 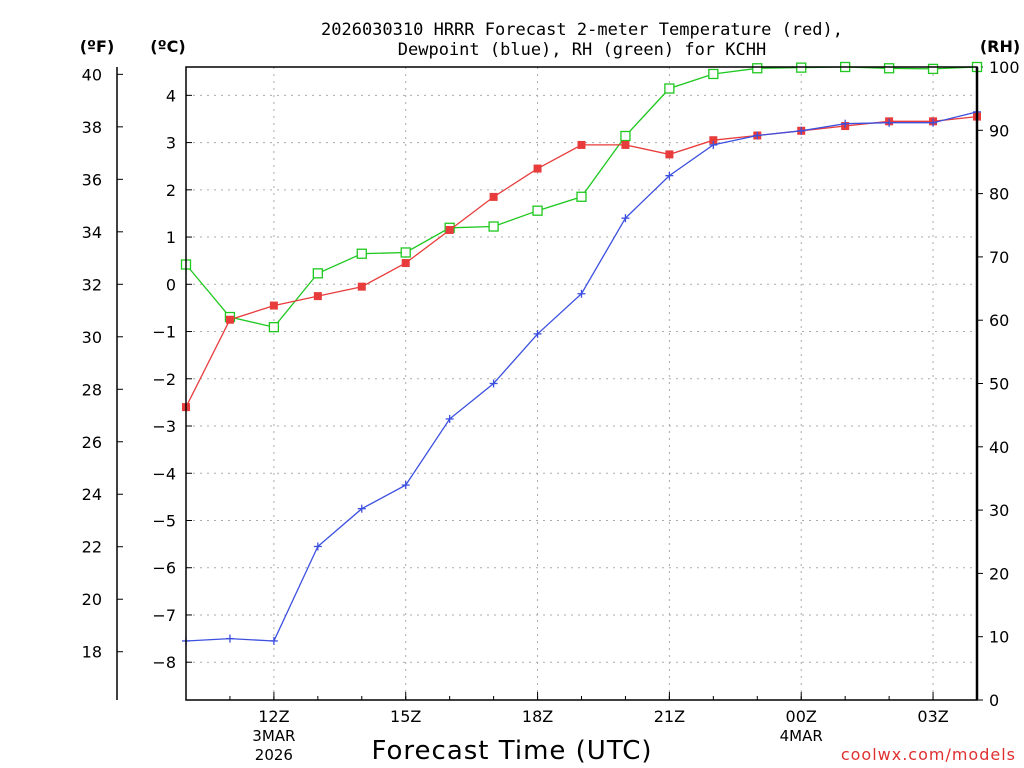 What do you see at coordinates (92, 337) in the screenshot?
I see `fahrenheit-tick-label: 30` at bounding box center [92, 337].